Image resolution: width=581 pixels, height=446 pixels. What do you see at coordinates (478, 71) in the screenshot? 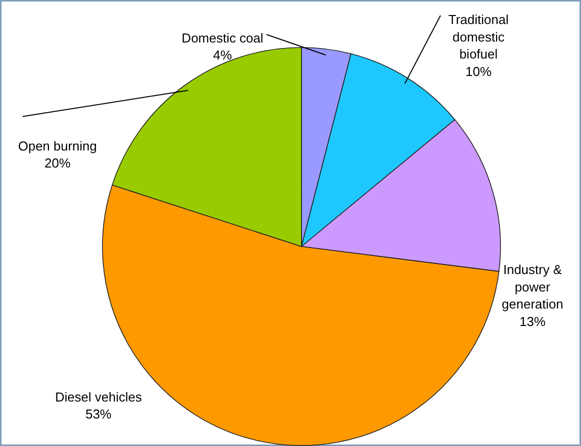
I see `data-label: 10%` at bounding box center [478, 71].